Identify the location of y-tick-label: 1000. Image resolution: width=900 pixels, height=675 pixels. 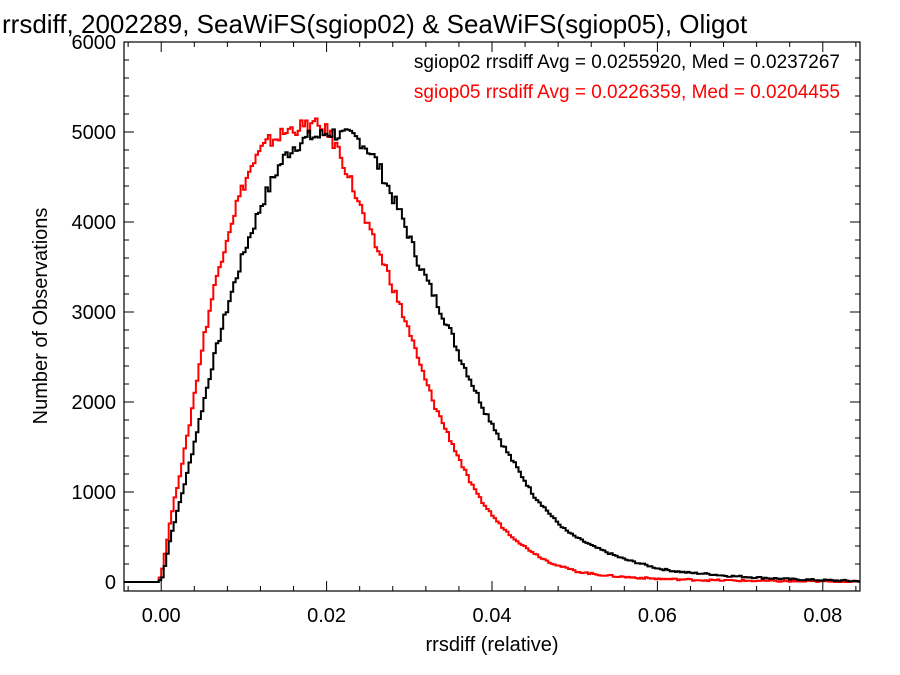
(94, 493).